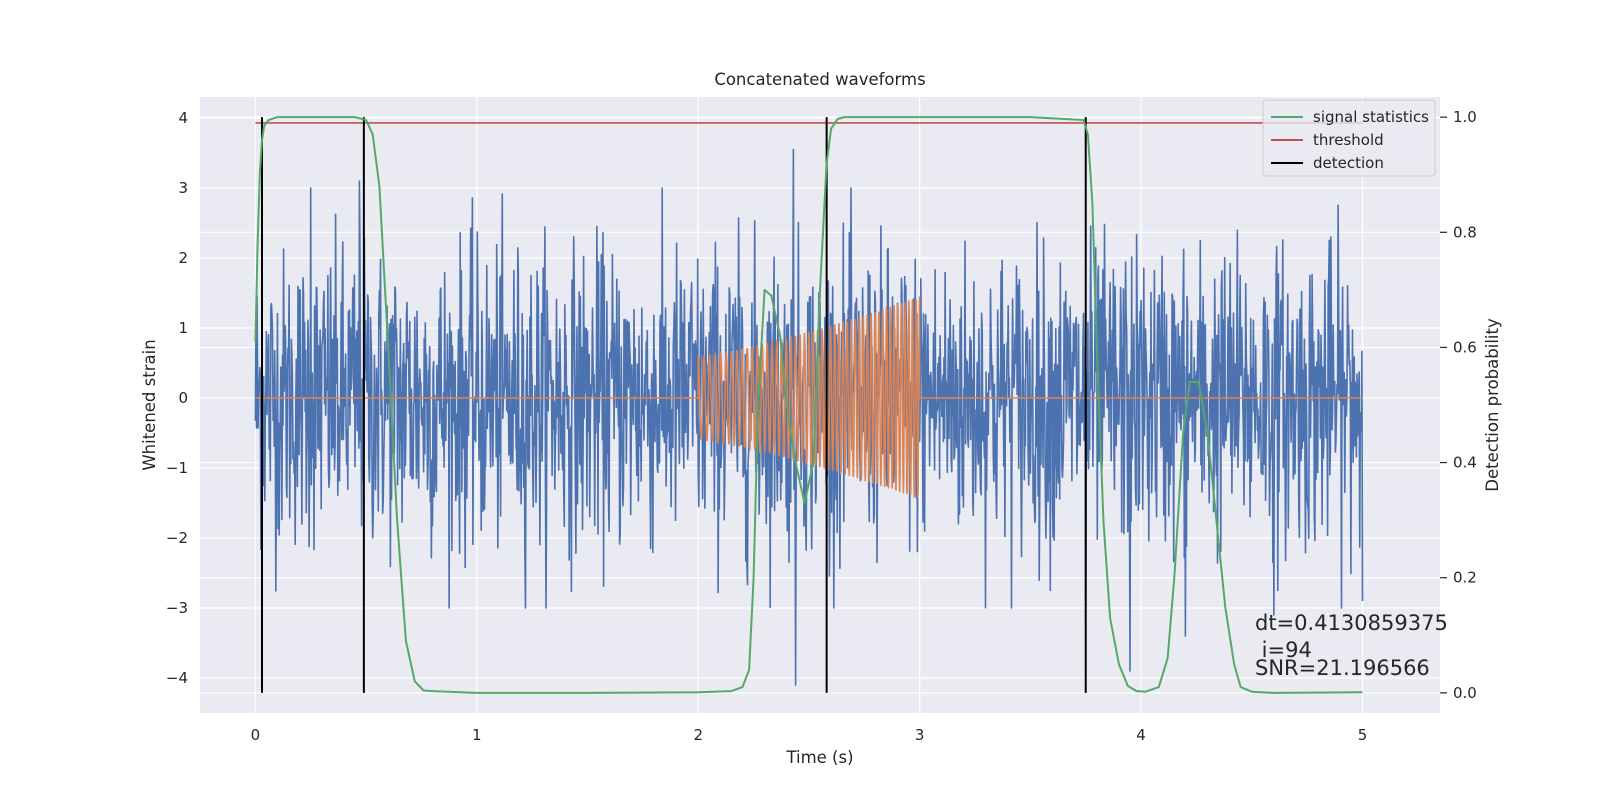 Image resolution: width=1600 pixels, height=800 pixels. Describe the element at coordinates (1283, 650) in the screenshot. I see `annotation-index: i=94` at that location.